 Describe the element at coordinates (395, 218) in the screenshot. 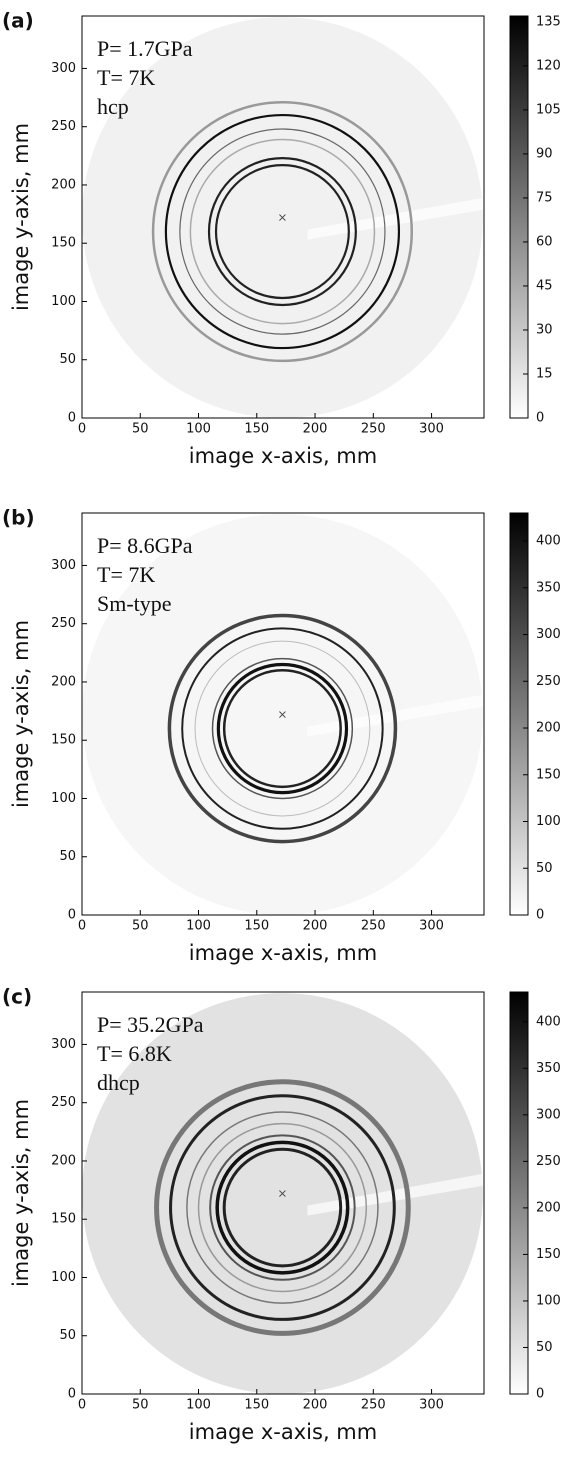

I see `beam-streak` at that location.